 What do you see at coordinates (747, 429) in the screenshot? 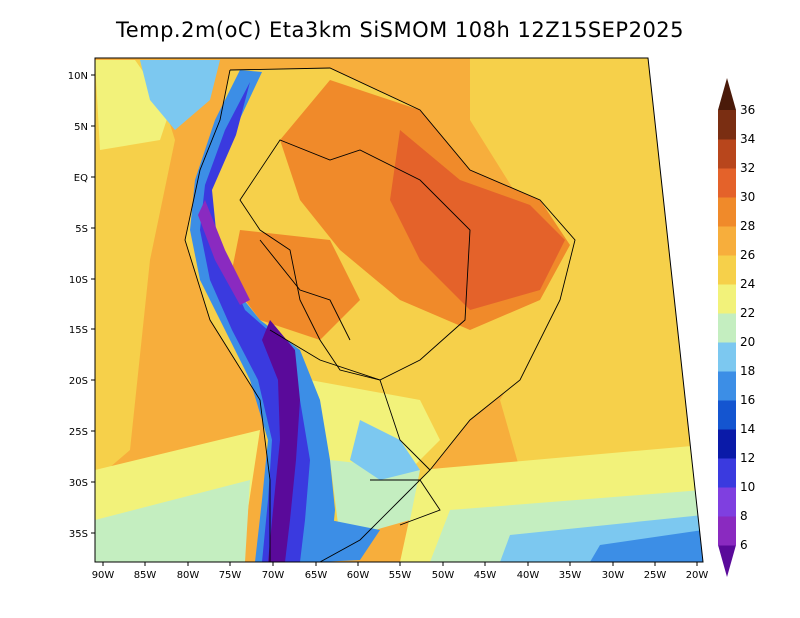
I see `colorbar-label: 14` at bounding box center [747, 429].